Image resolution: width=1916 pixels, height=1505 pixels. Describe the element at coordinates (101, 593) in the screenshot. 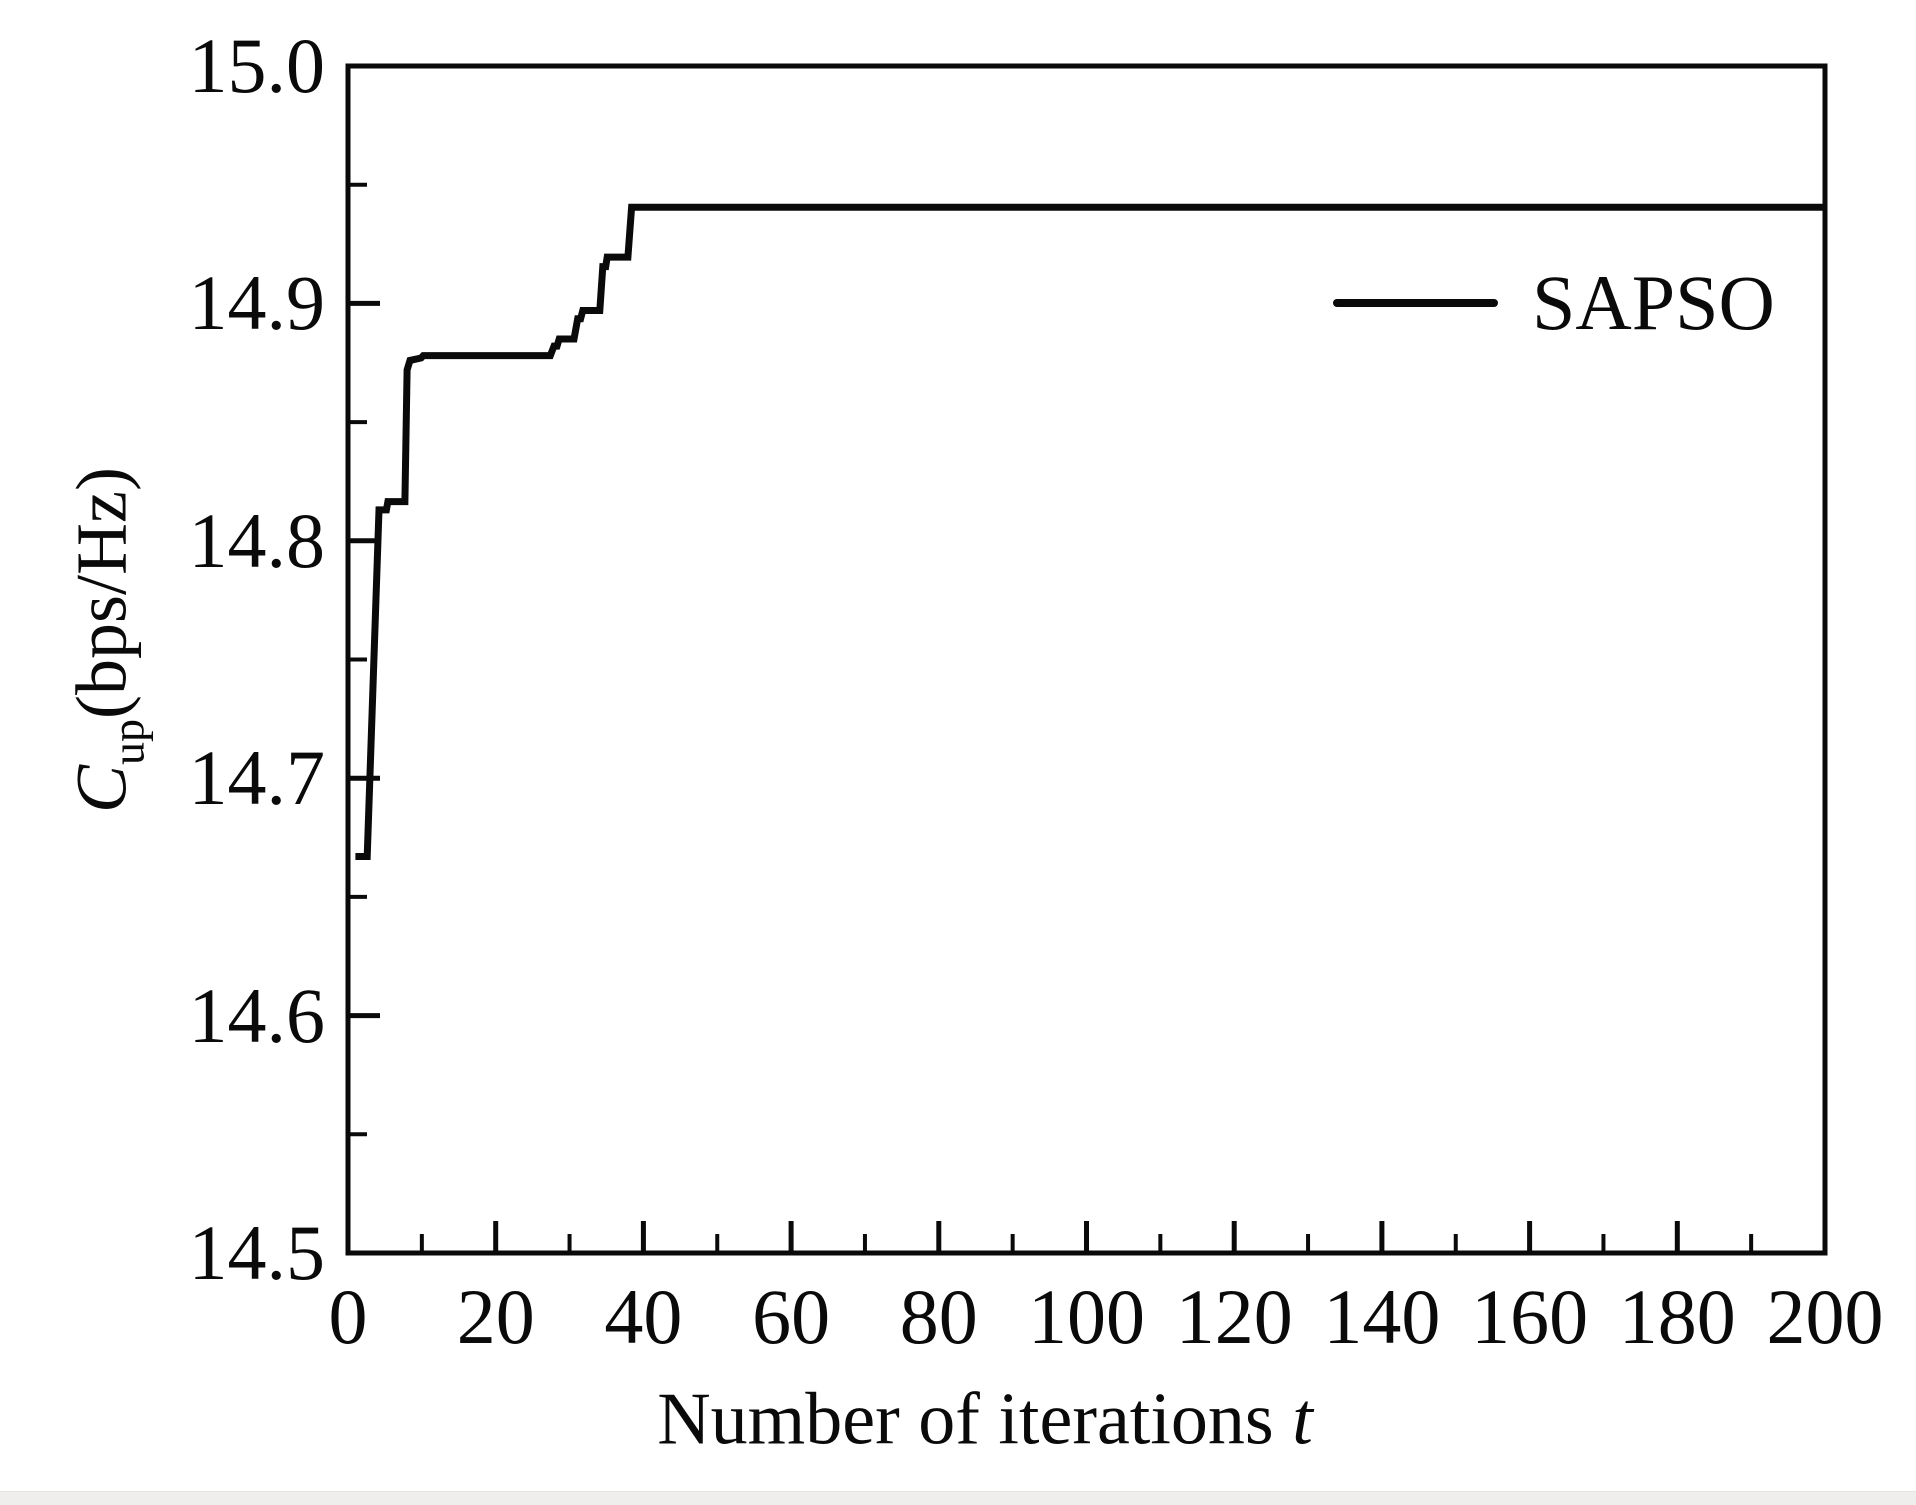

I see `y-axis-unit: (bps/Hz)` at that location.